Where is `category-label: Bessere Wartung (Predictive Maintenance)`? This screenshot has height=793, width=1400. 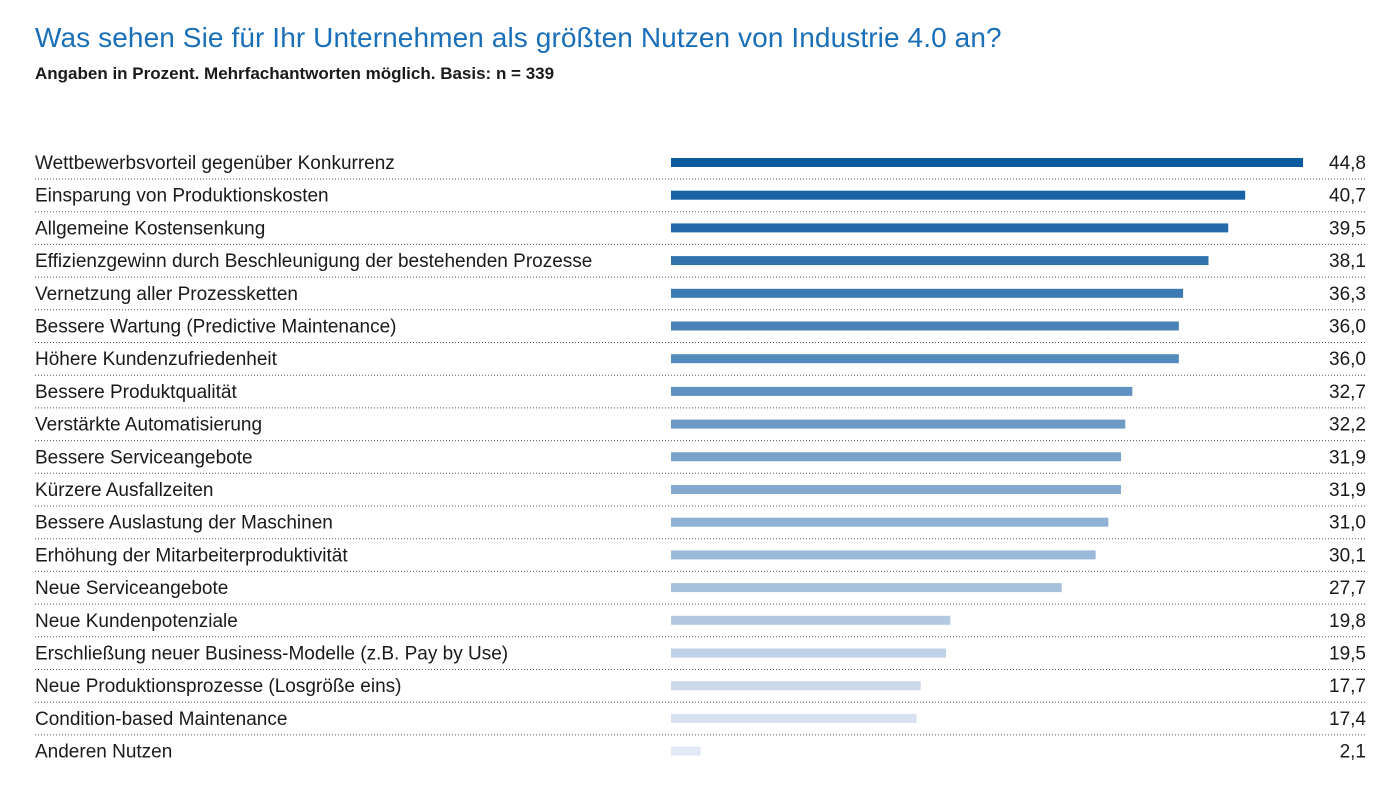 category-label: Bessere Wartung (Predictive Maintenance) is located at coordinates (216, 327).